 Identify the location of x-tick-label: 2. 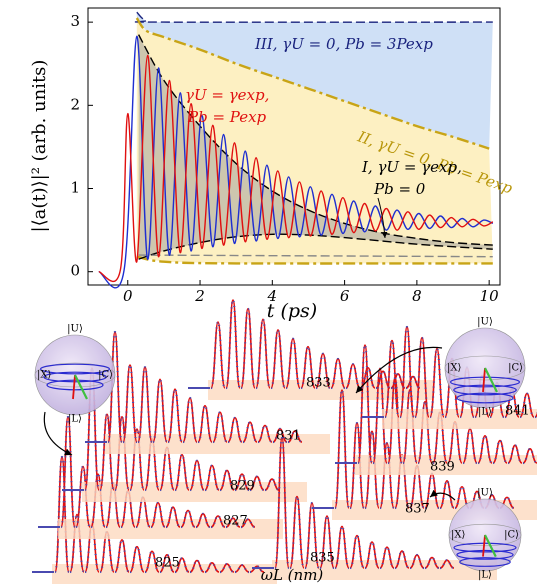
(199, 296).